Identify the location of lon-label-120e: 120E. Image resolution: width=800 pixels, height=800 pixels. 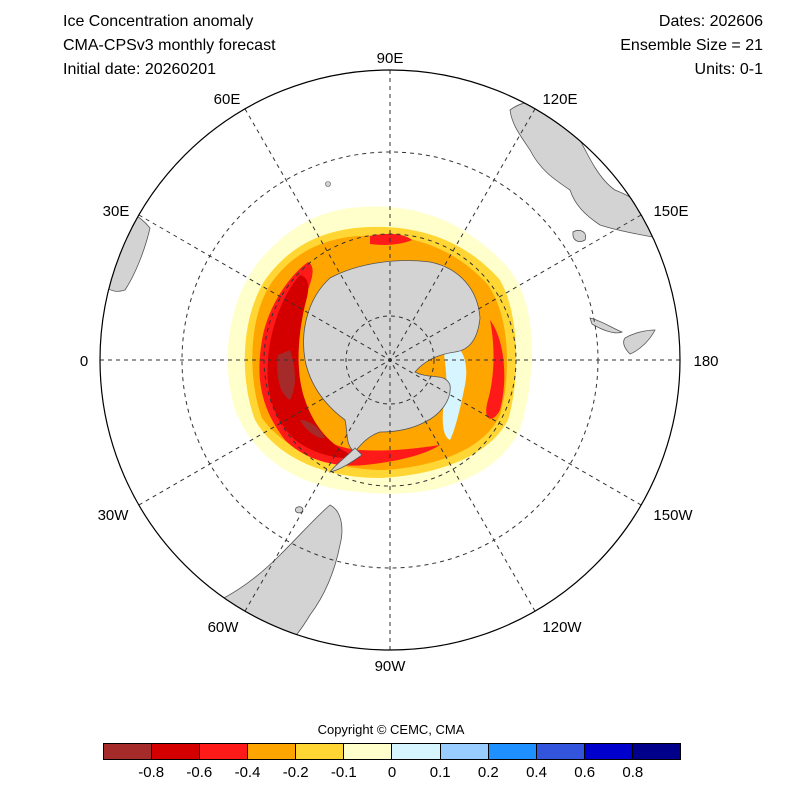
(559, 99).